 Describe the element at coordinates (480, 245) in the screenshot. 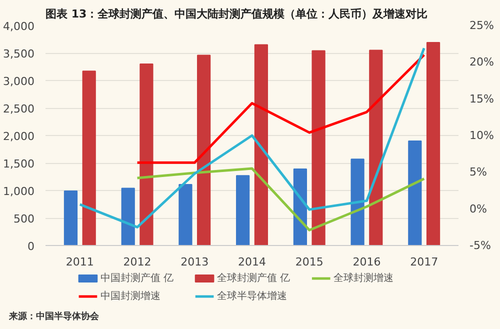

I see `y2-tick-label: -5%` at that location.